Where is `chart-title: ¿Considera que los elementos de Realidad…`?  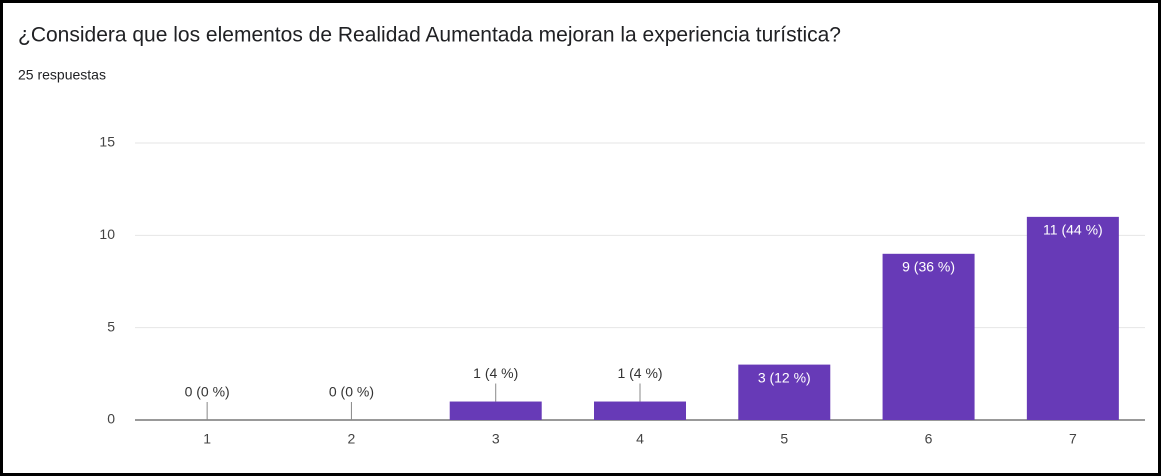 chart-title: ¿Considera que los elementos de Realidad… is located at coordinates (429, 35).